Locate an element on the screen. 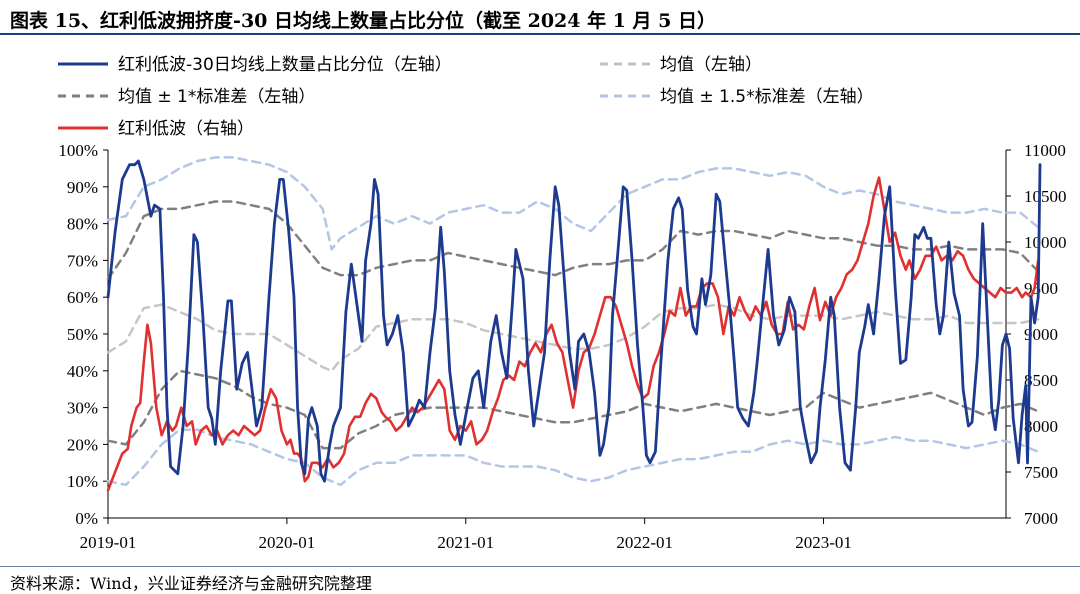 Image resolution: width=1080 pixels, height=594 pixels. legend-label: 红利低波（右轴） is located at coordinates (186, 129).